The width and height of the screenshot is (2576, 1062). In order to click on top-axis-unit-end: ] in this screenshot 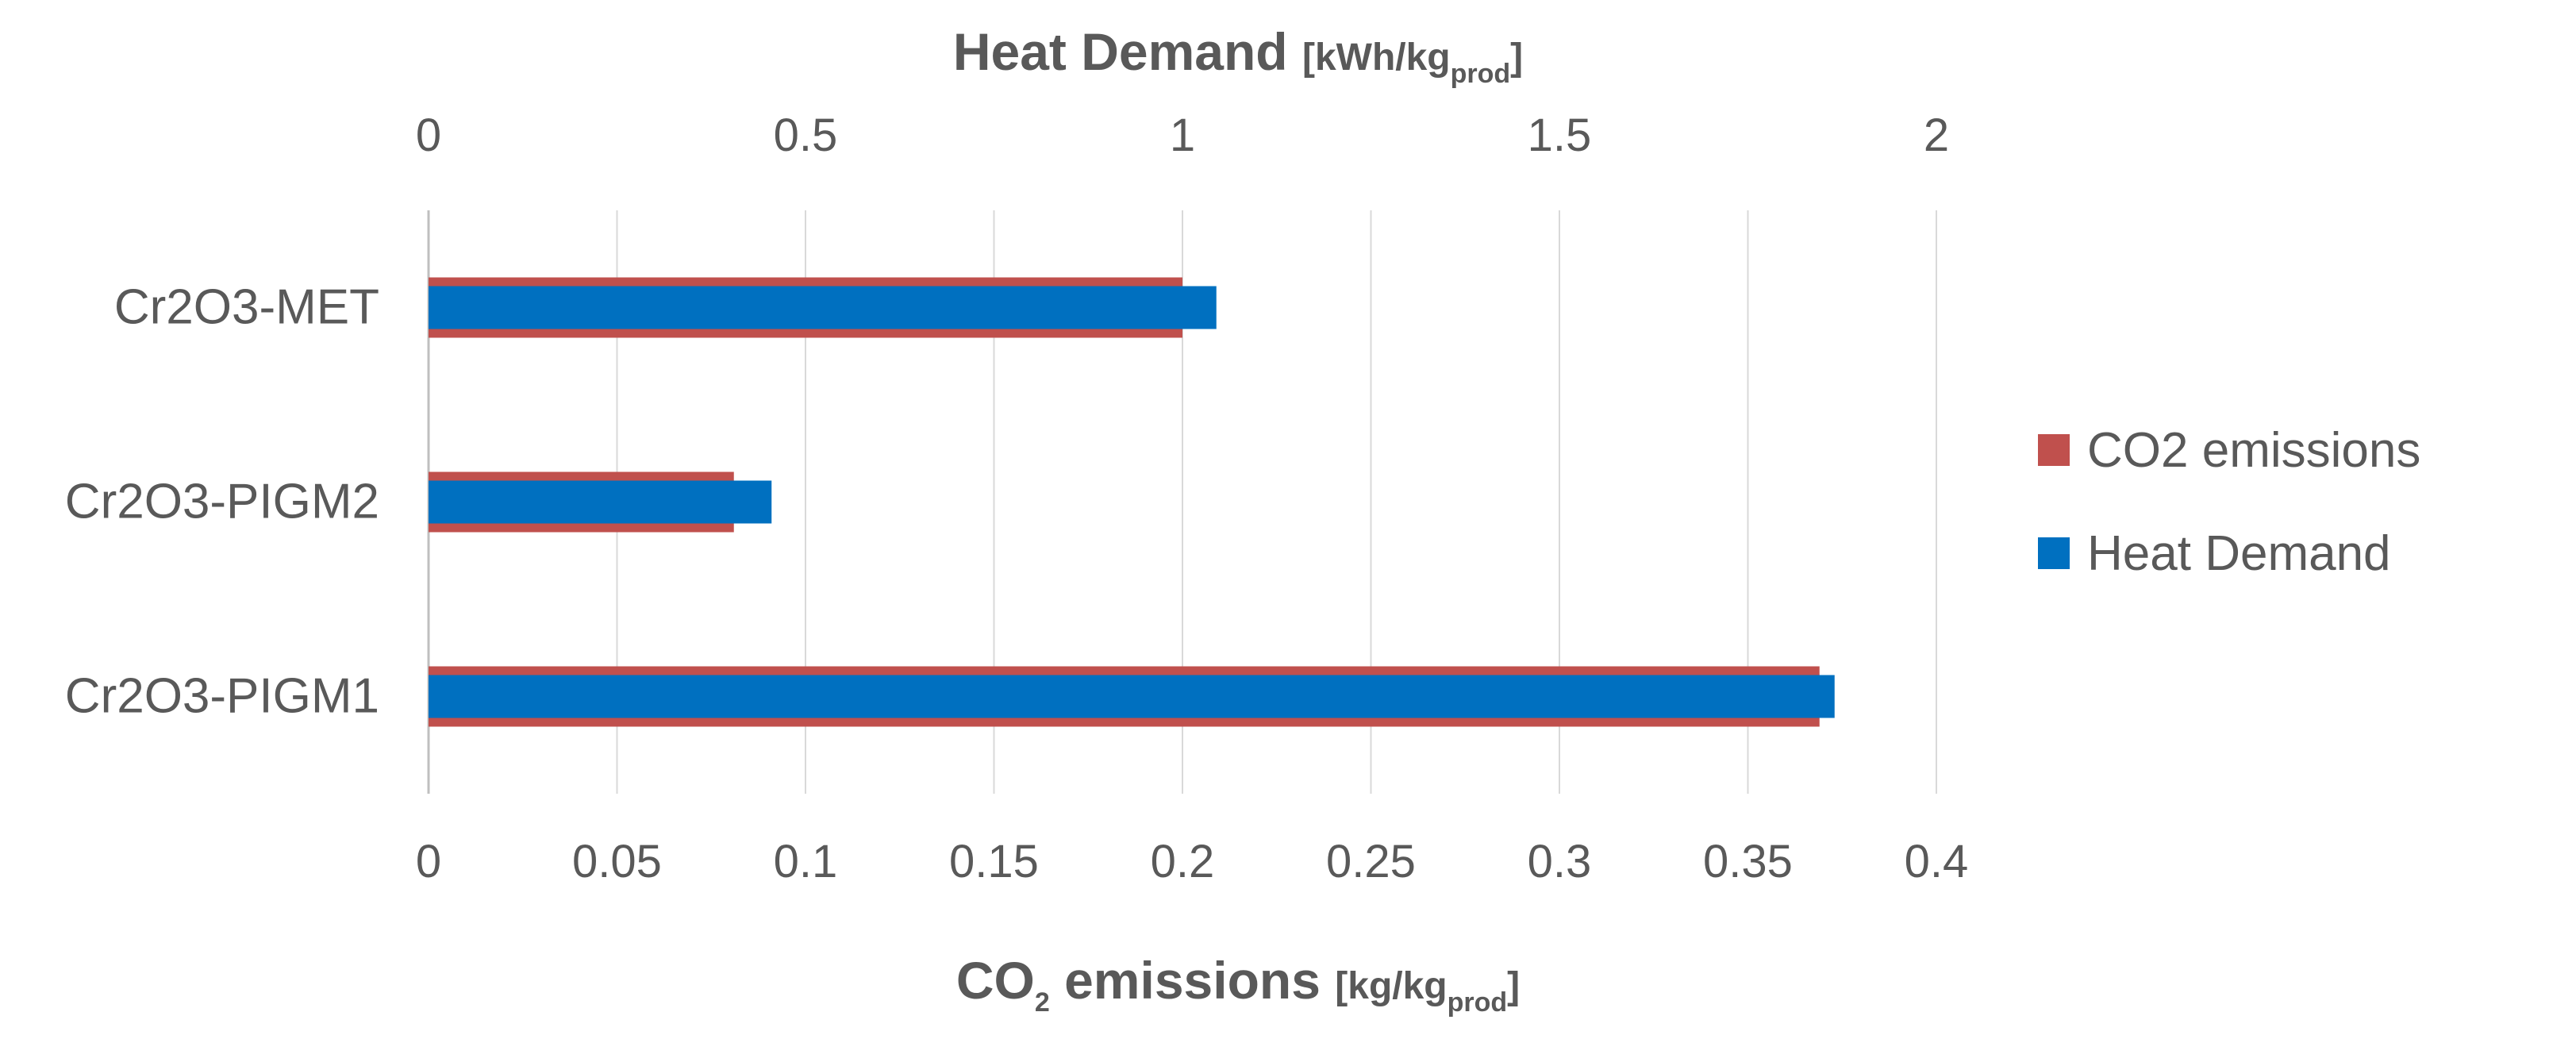, I will do `click(1516, 58)`.